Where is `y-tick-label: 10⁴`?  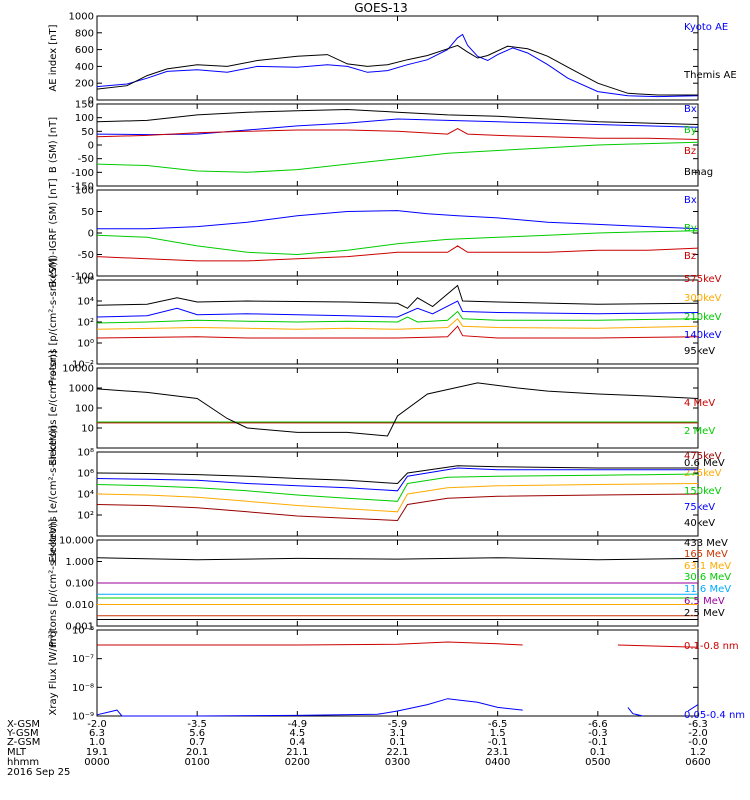 y-tick-label: 10⁴ is located at coordinates (85, 495).